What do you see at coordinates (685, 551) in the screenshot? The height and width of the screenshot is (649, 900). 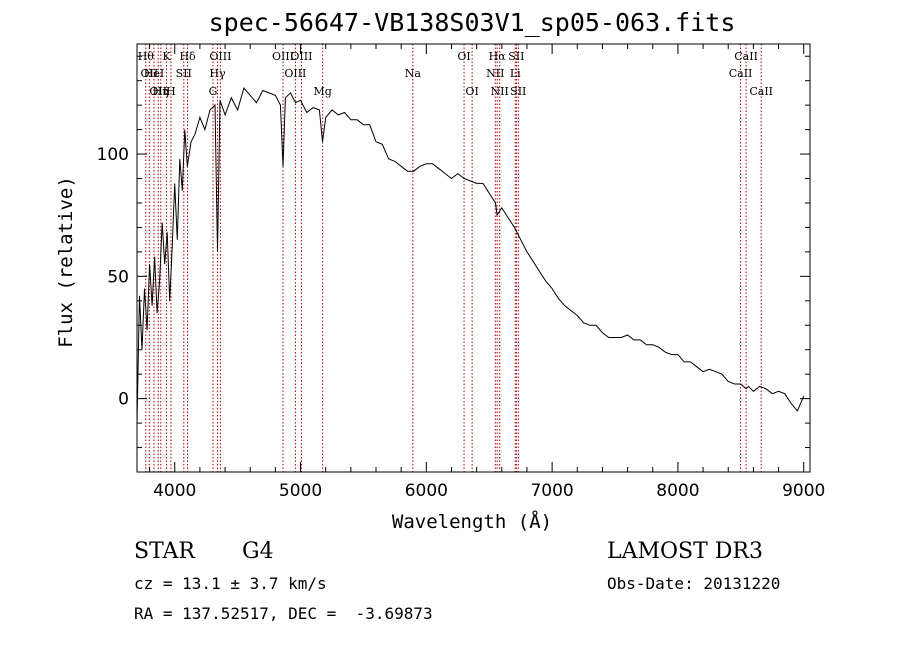 I see `survey-name: LAMOST DR3` at bounding box center [685, 551].